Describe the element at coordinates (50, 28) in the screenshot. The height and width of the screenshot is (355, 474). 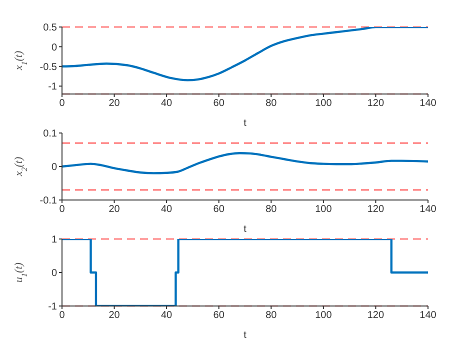
I see `y-tick-label: 0.5` at that location.